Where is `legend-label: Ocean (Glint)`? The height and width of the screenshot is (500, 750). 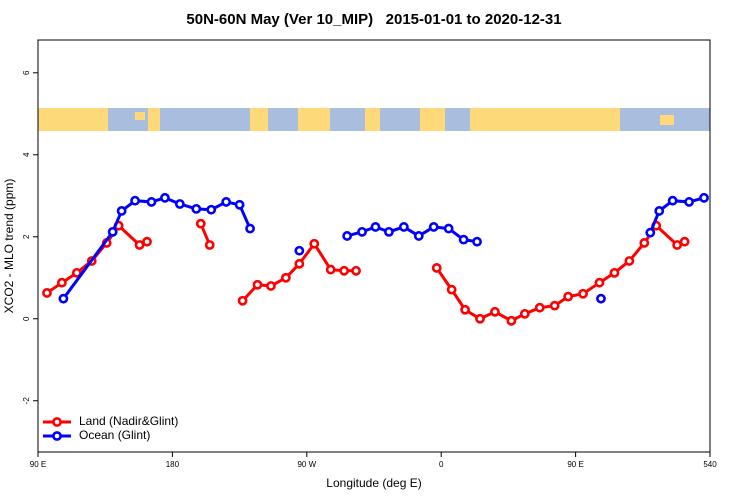
legend-label: Ocean (Glint) is located at coordinates (114, 435).